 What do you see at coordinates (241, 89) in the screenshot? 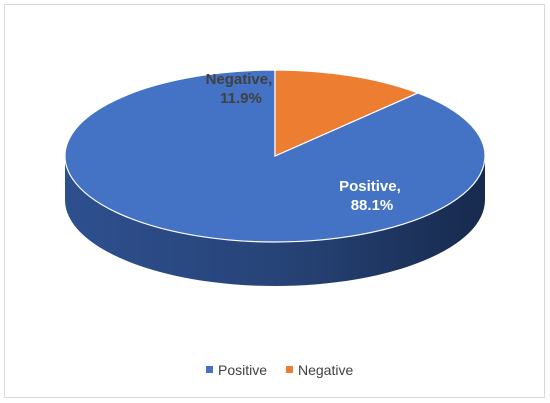
I see `data-label-negative: Negative, 11.9%` at bounding box center [241, 89].